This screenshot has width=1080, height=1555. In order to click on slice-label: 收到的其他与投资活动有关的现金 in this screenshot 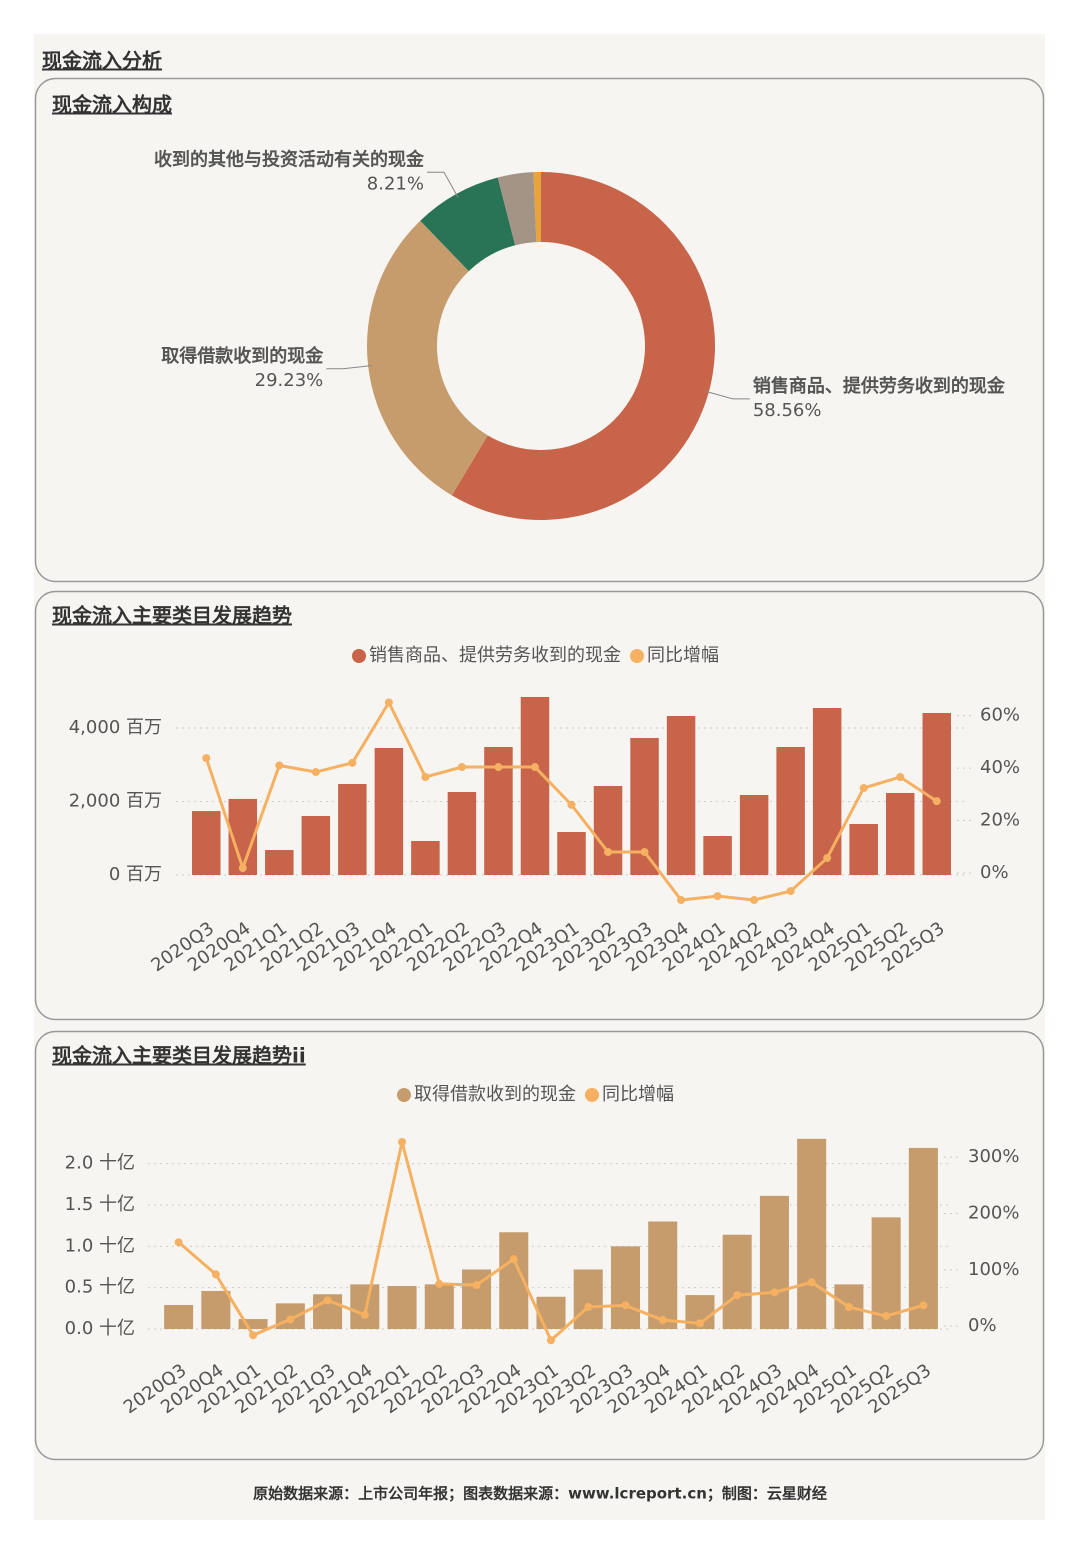, I will do `click(289, 159)`.